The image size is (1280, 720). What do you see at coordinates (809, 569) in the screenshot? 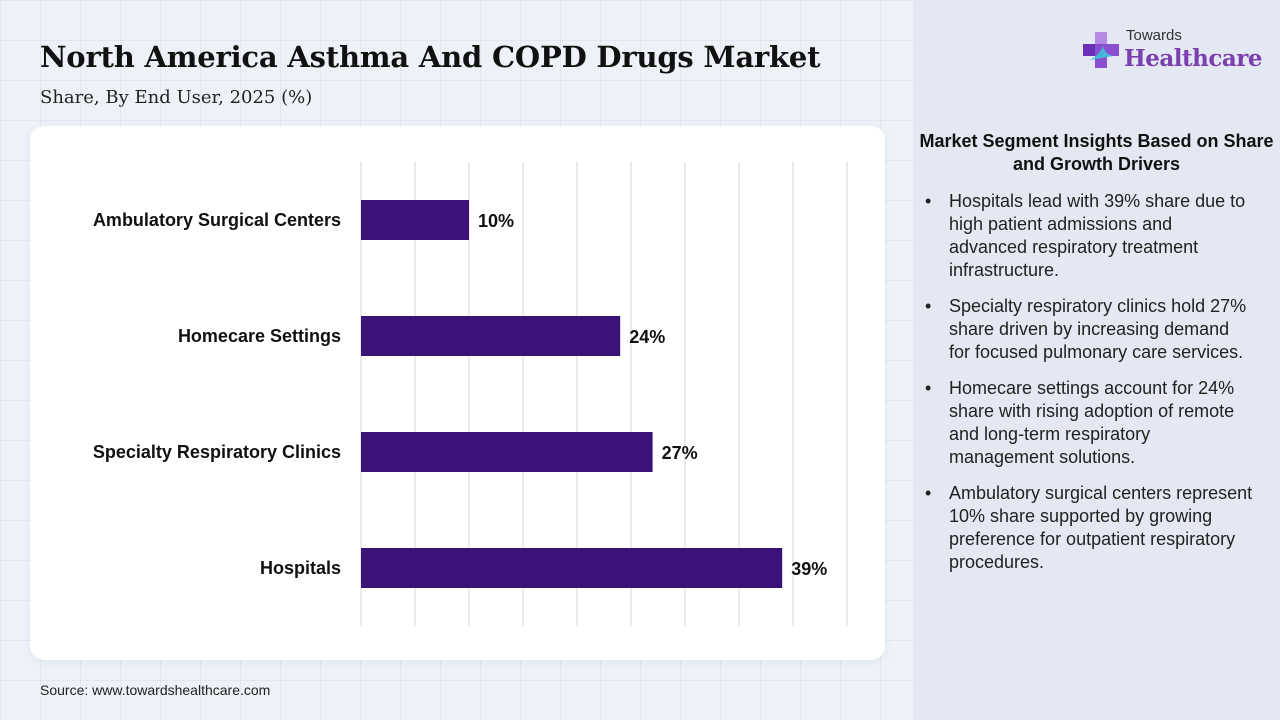
I see `value-label: 39%` at bounding box center [809, 569].